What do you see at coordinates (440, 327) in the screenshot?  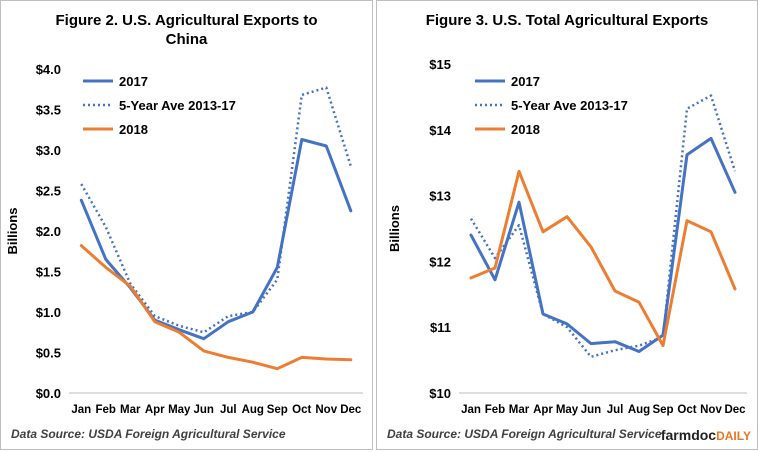 I see `y-tick-label: $11` at bounding box center [440, 327].